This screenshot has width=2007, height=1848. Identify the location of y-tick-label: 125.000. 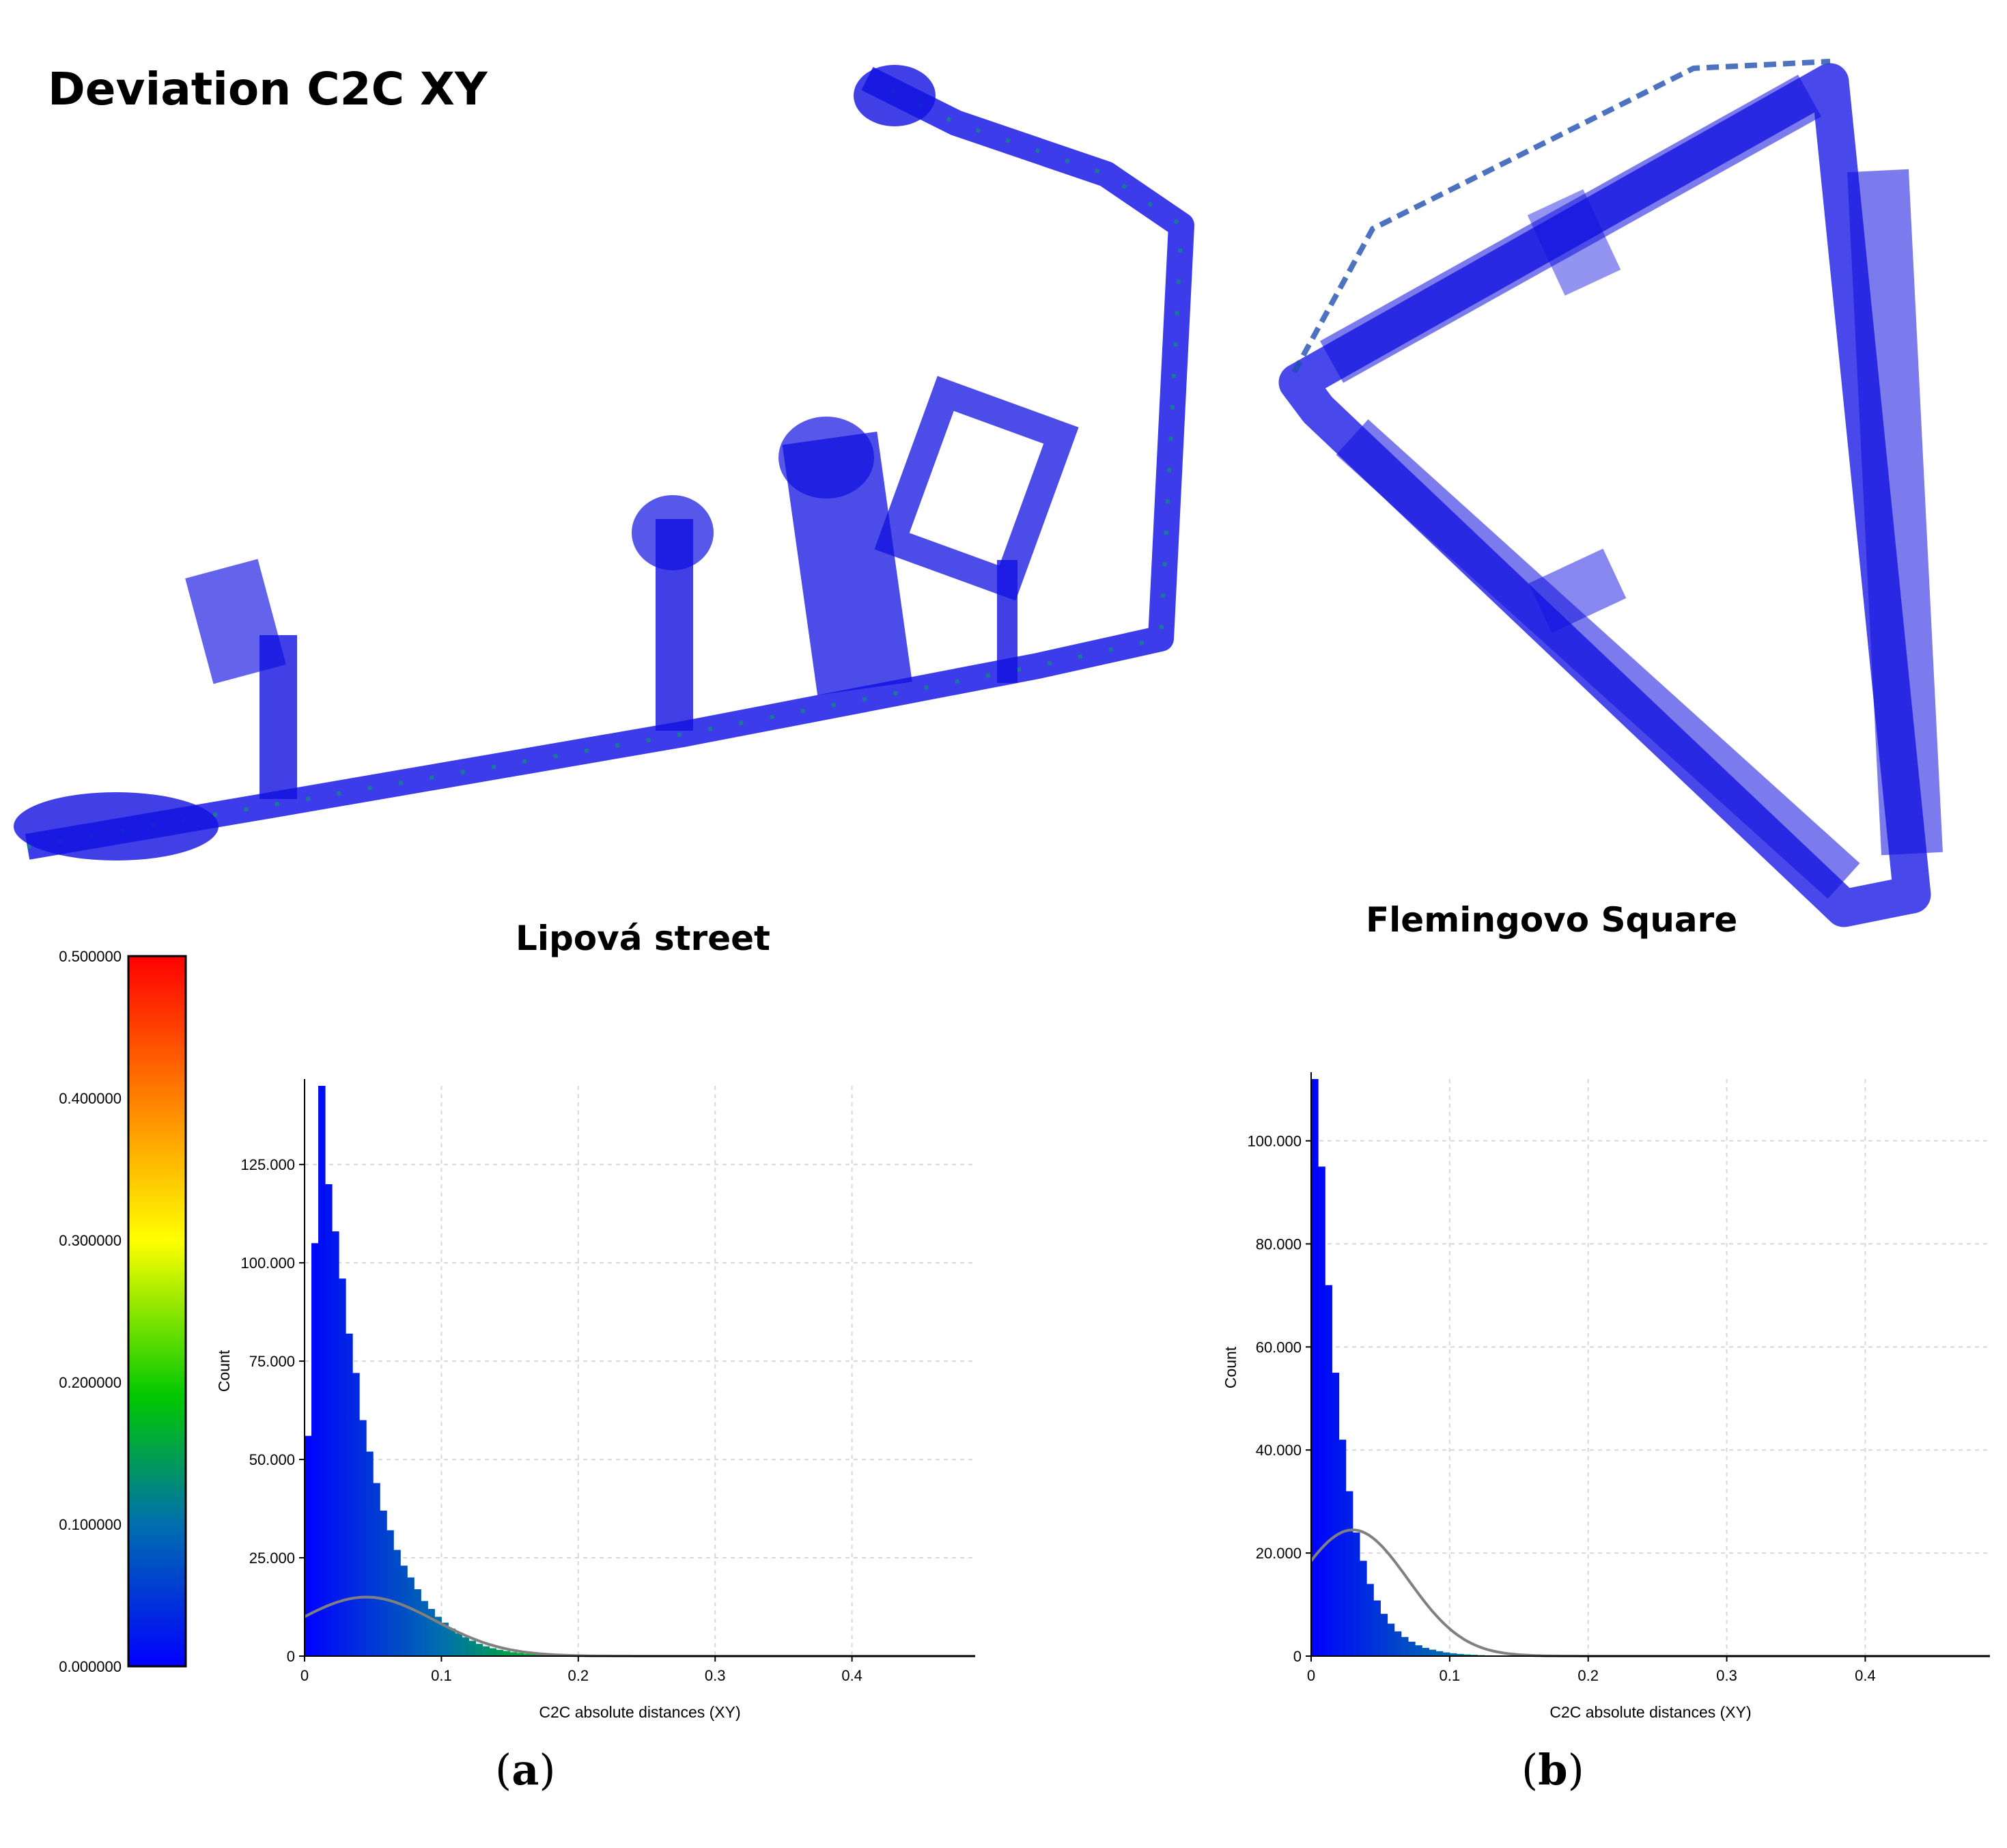
(267, 1164).